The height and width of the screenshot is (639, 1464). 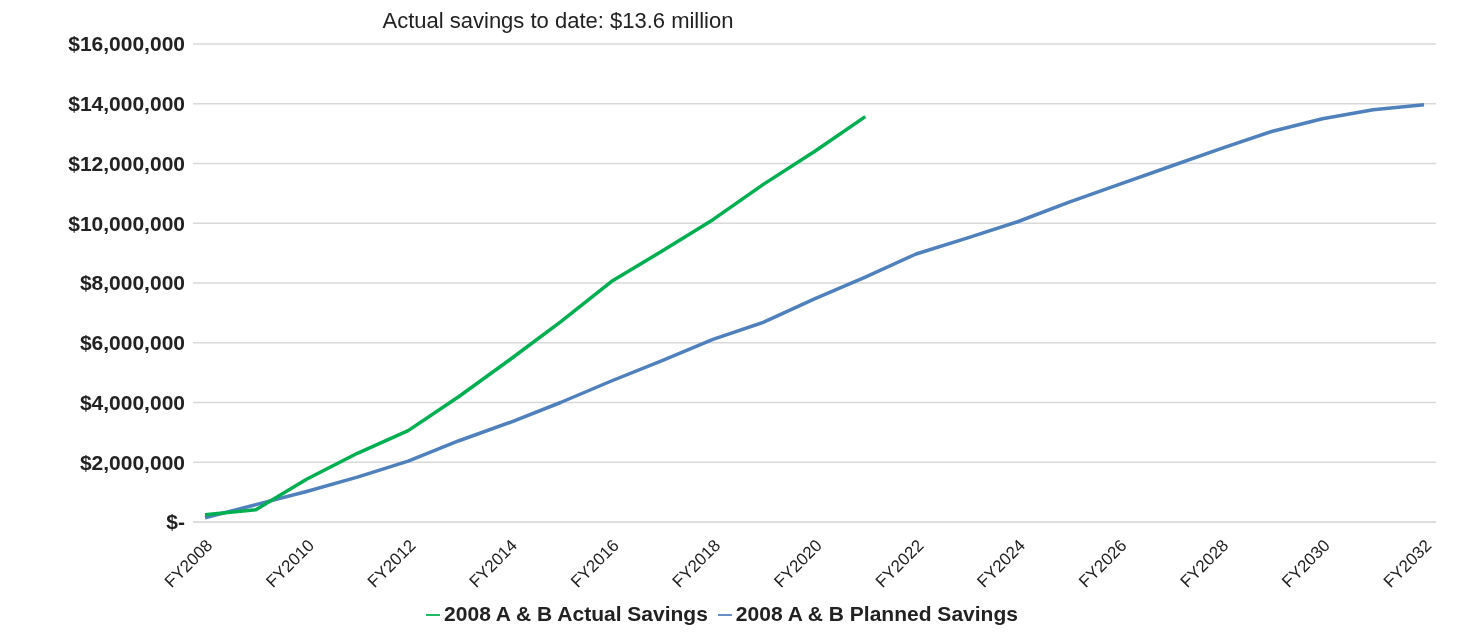 I want to click on text: $2,000,000, so click(x=132, y=462).